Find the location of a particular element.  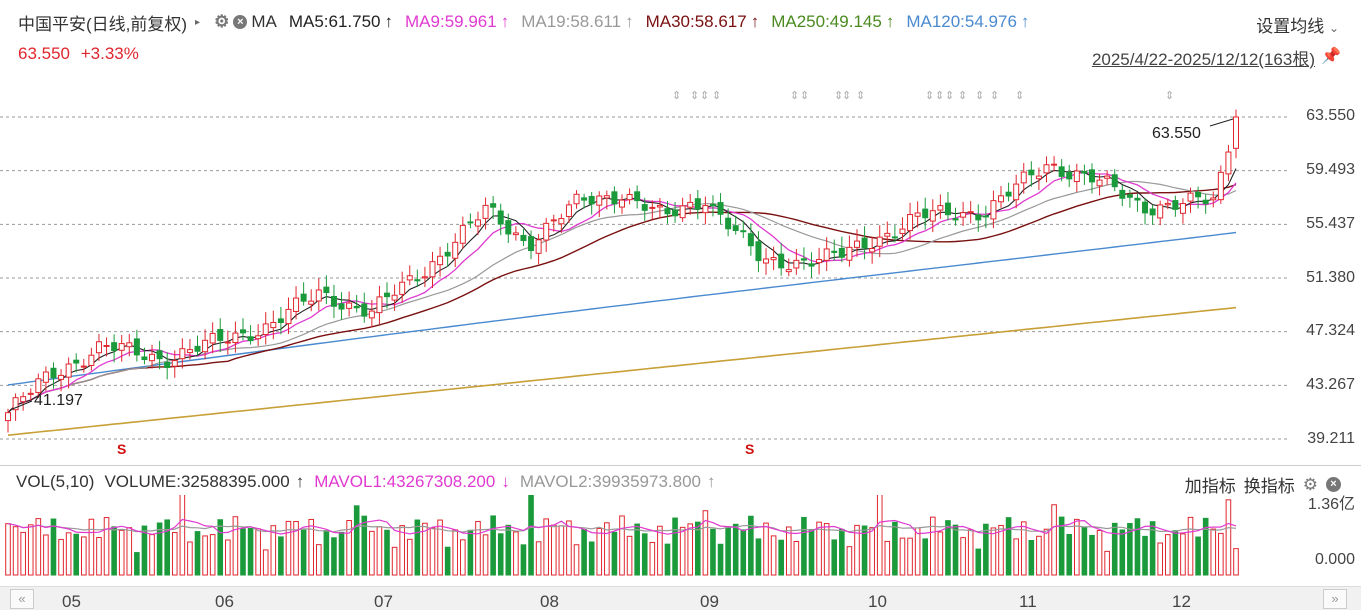

caret-right-icon: ▸ is located at coordinates (198, 22).